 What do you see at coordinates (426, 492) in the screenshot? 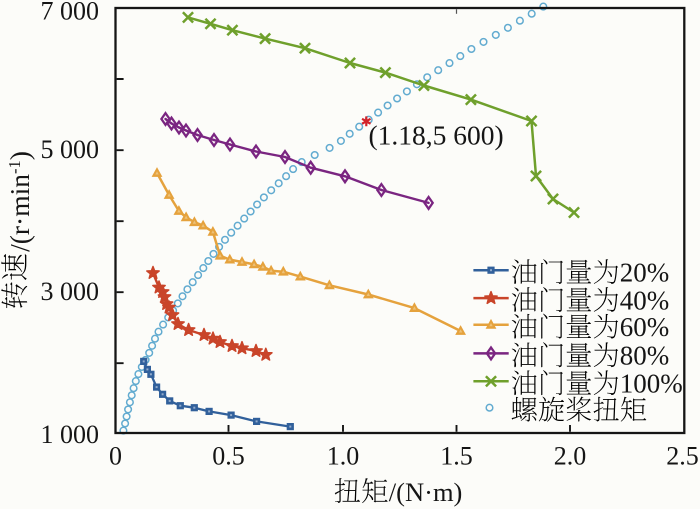
I see `svg-text: /(N·m)` at bounding box center [426, 492].